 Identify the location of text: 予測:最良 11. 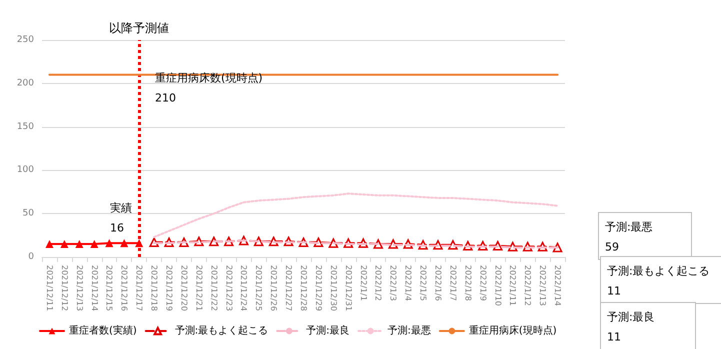
(631, 327).